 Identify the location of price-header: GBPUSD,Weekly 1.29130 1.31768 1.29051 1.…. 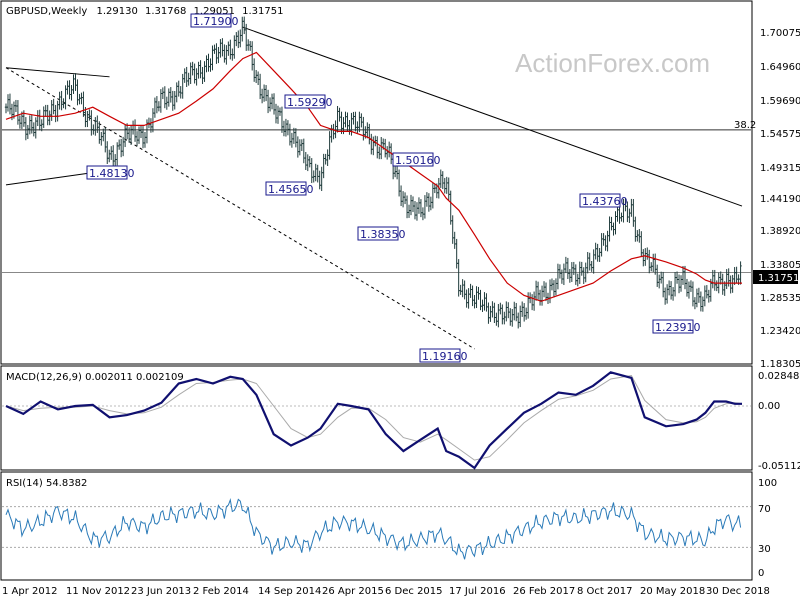
(144, 11).